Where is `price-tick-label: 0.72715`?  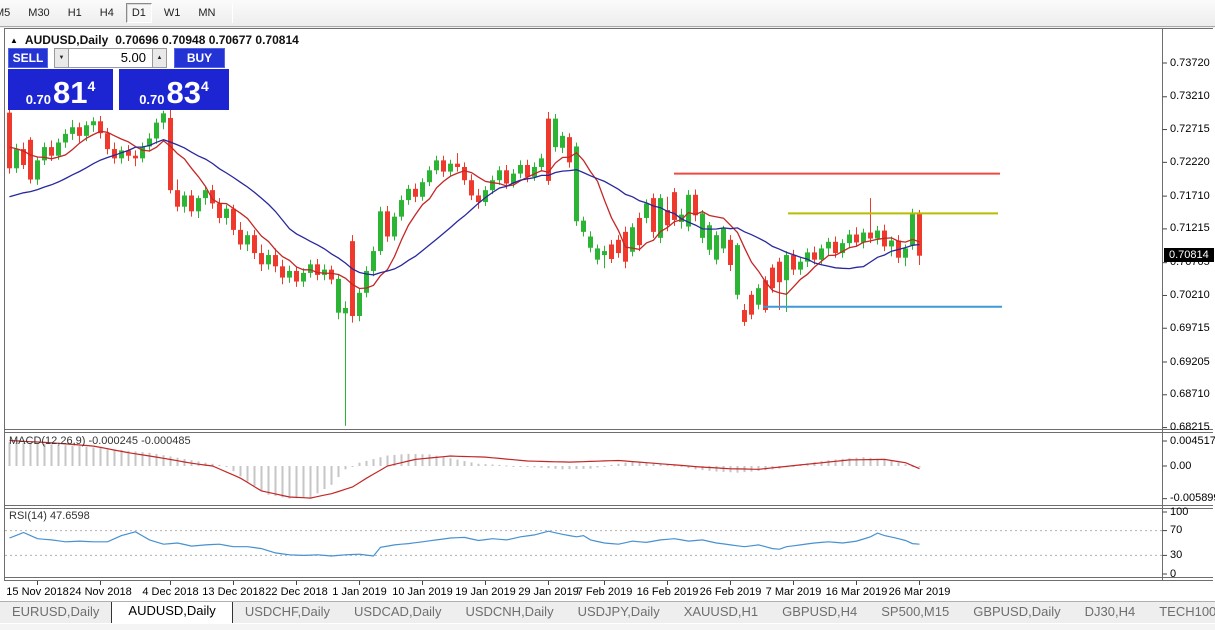
price-tick-label: 0.72715 is located at coordinates (1190, 129).